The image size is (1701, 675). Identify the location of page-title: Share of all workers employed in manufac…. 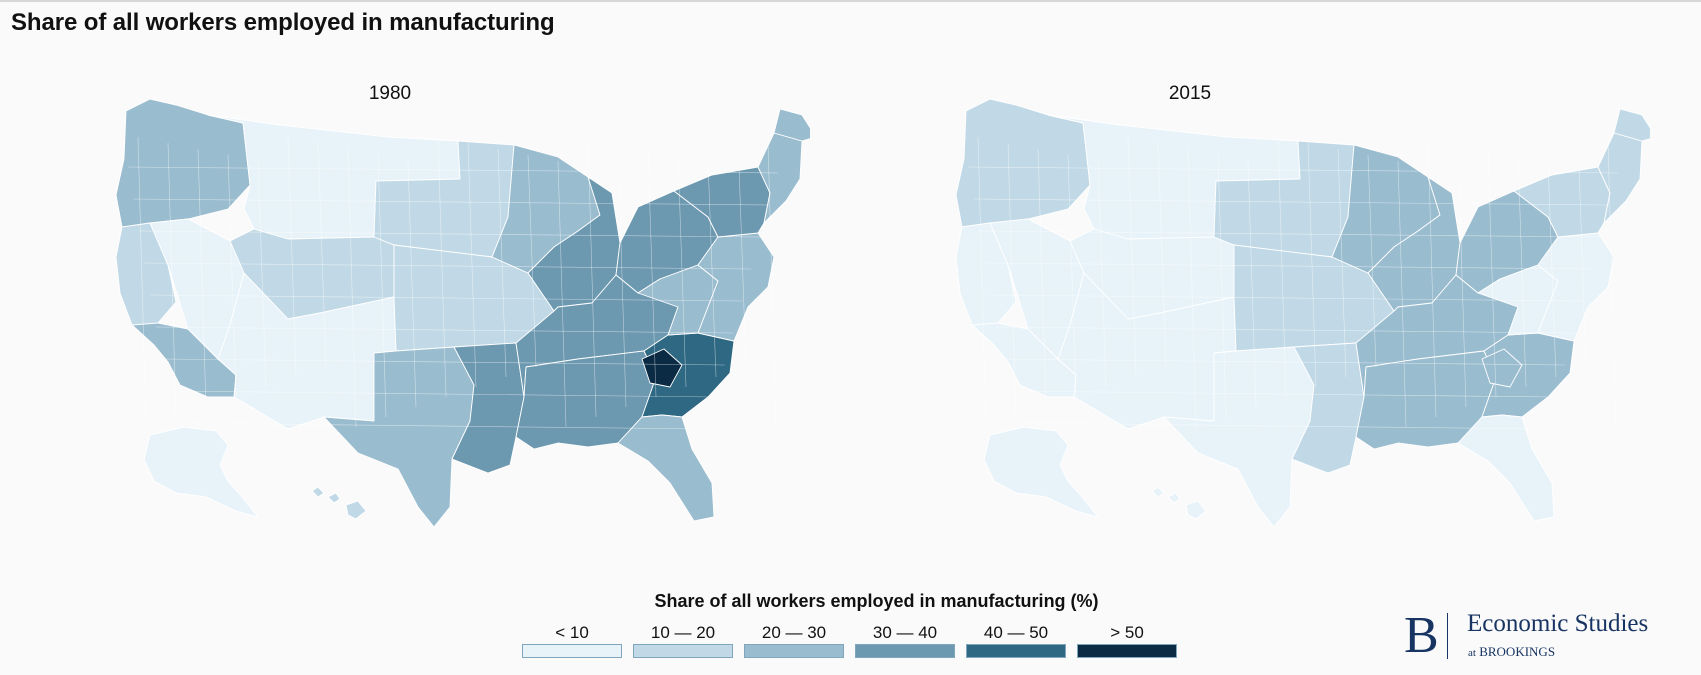
(283, 22).